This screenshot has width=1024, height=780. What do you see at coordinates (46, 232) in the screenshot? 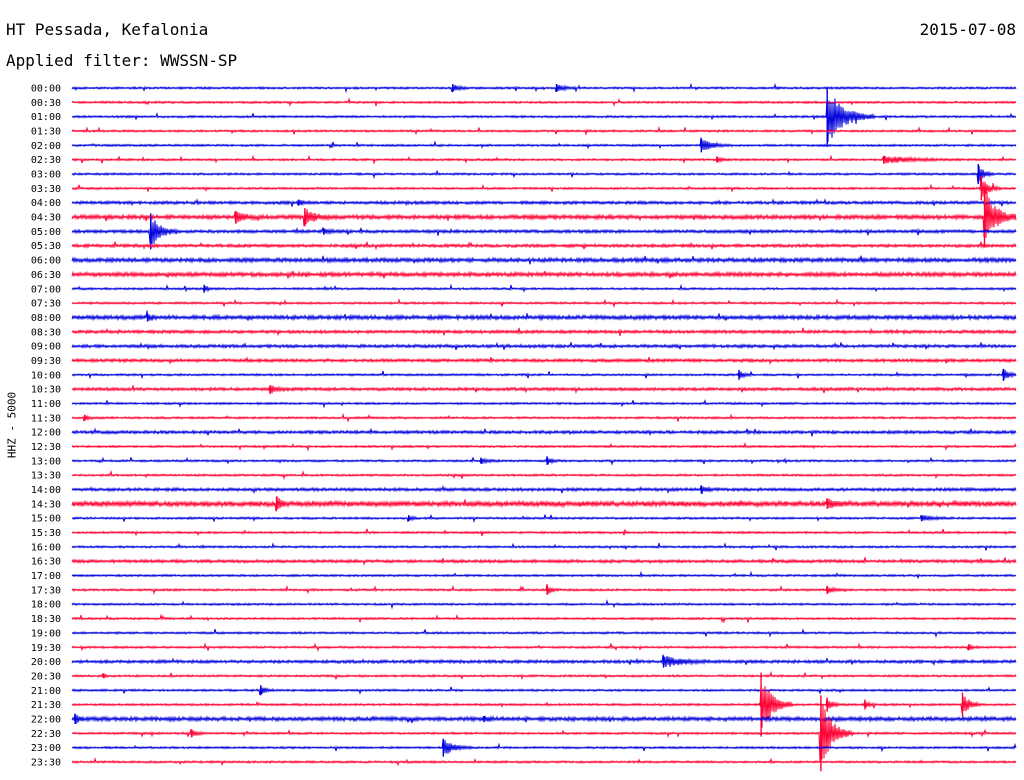
I see `time-label: 05:00` at bounding box center [46, 232].